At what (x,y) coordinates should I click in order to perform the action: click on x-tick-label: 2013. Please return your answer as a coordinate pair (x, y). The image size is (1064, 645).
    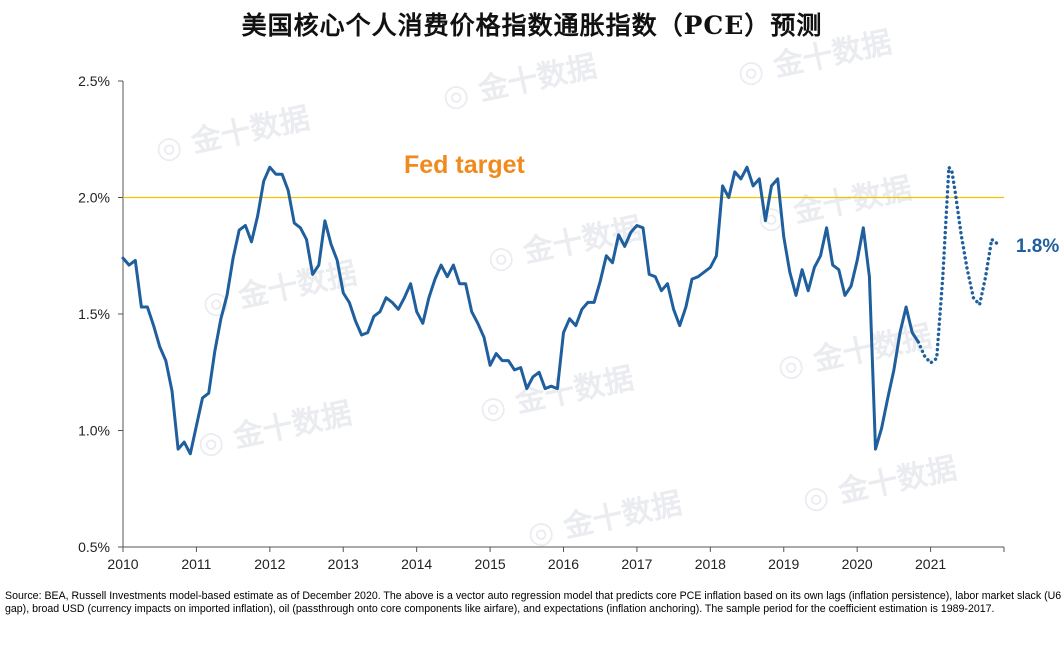
    Looking at the image, I should click on (343, 564).